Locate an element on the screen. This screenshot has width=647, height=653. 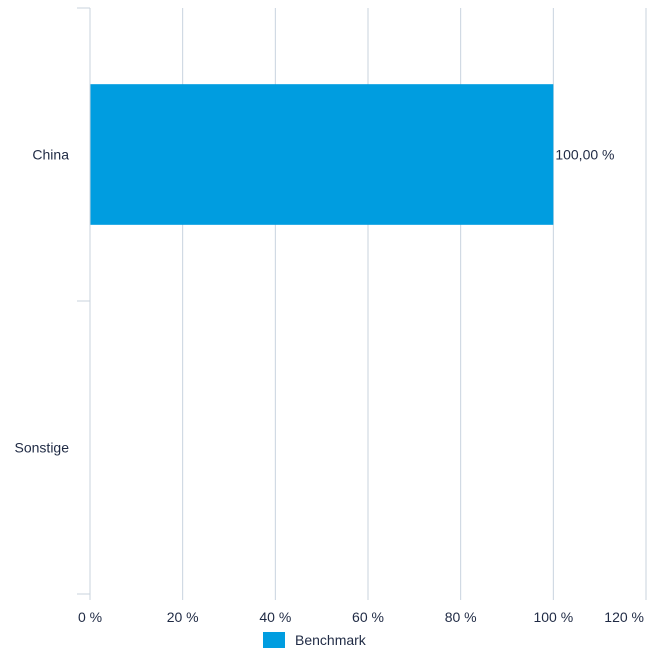
x-tick-label-60: 60 % is located at coordinates (368, 617).